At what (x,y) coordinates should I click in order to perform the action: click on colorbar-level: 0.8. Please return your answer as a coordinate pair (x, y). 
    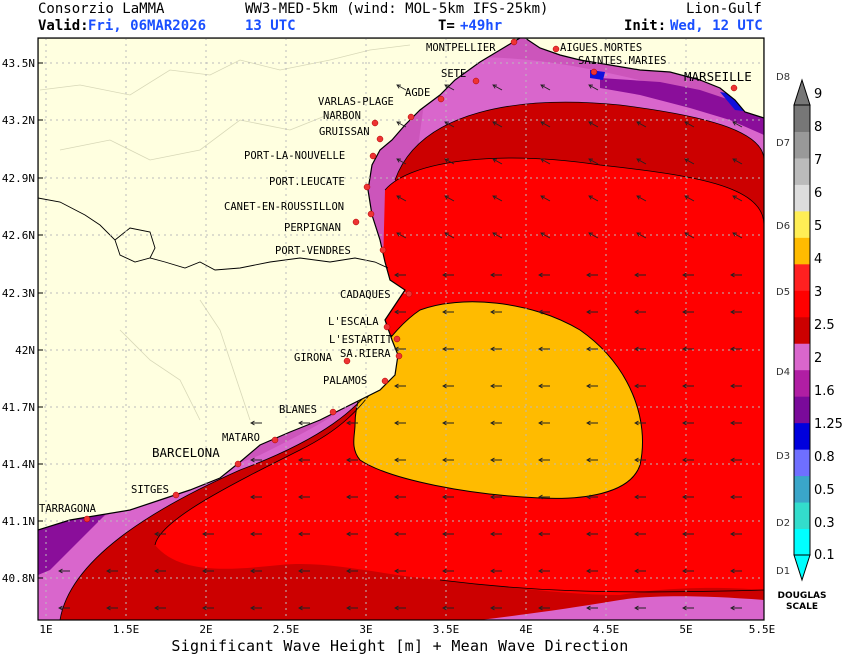
    Looking at the image, I should click on (824, 457).